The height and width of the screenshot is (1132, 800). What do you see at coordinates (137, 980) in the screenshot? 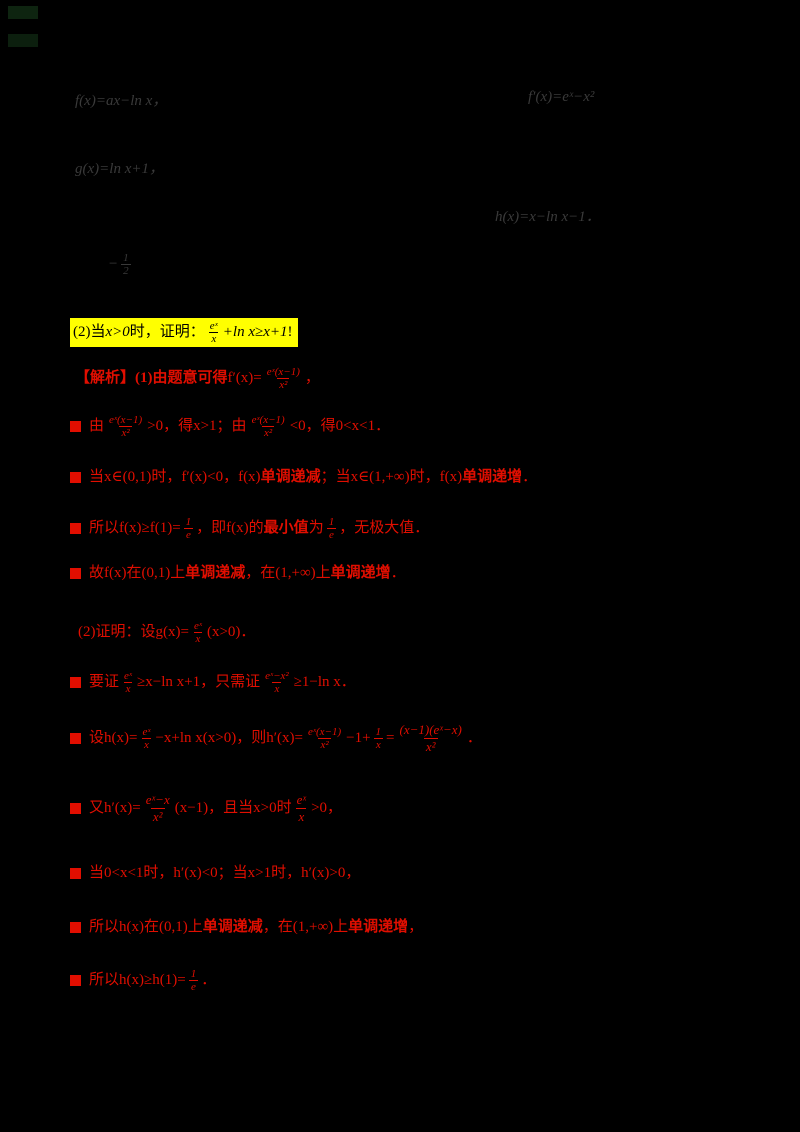
I see `solution-text: 所以h(x)≥h(1)=` at bounding box center [137, 980].